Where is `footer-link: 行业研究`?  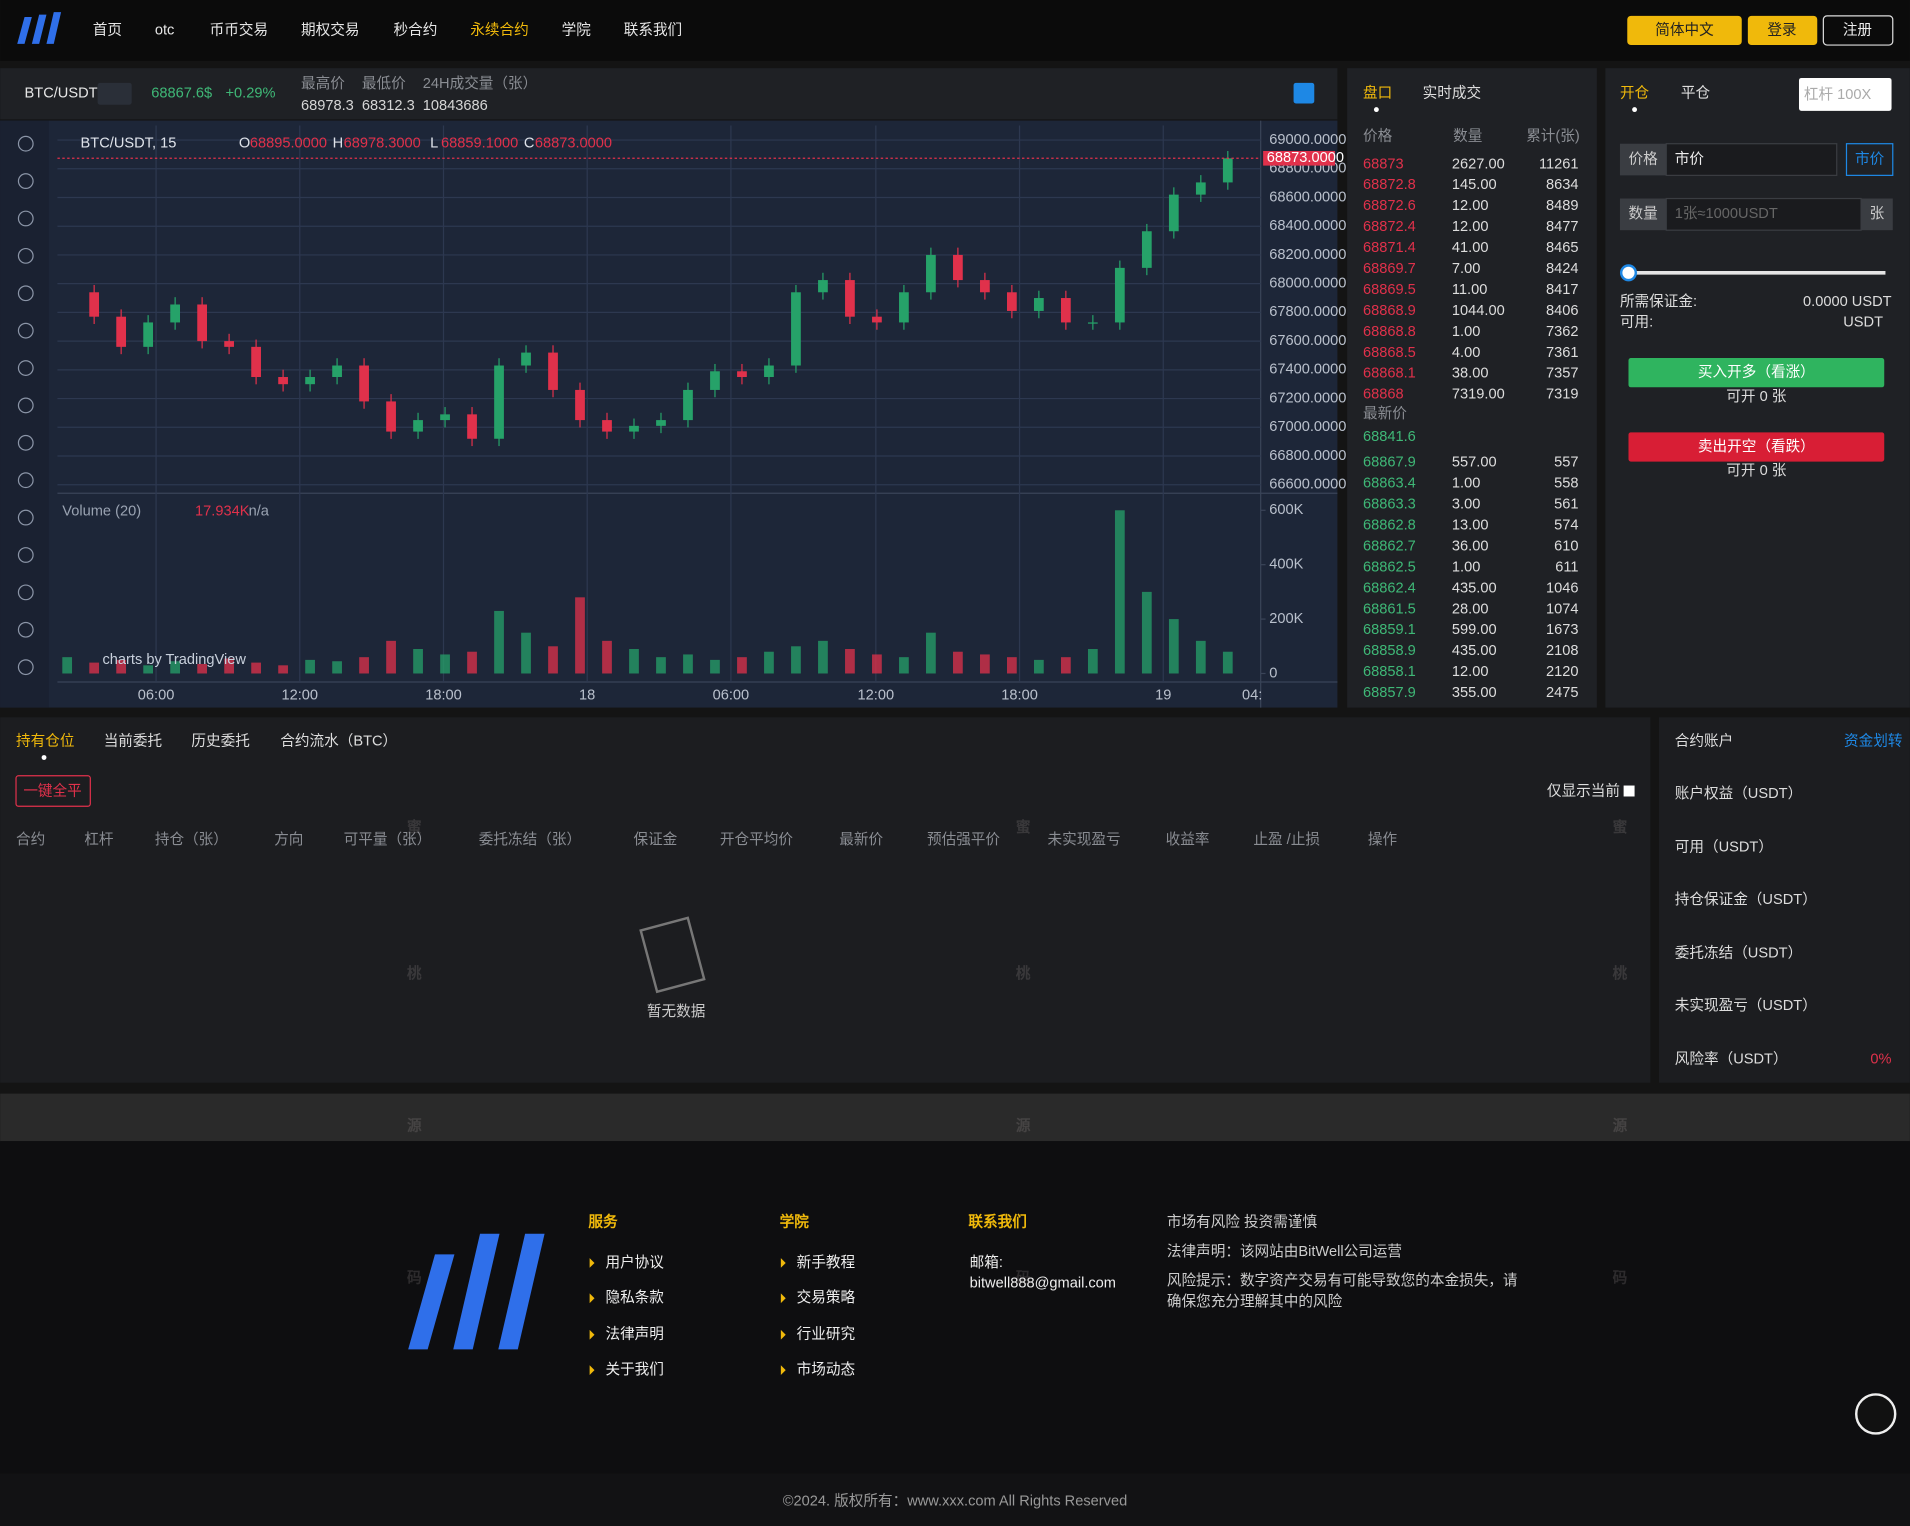 footer-link: 行业研究 is located at coordinates (826, 1334).